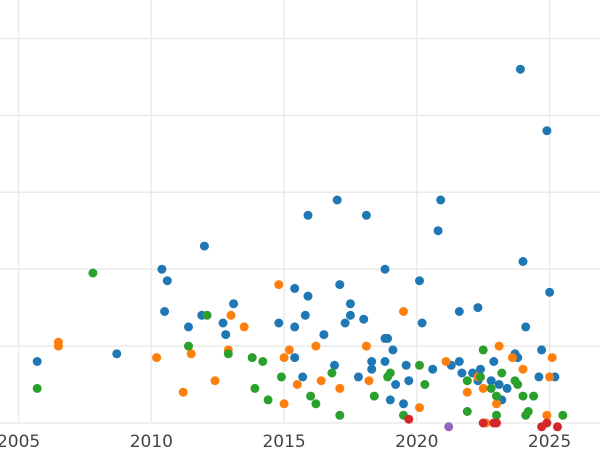 This screenshot has width=600, height=450. What do you see at coordinates (549, 441) in the screenshot?
I see `x-tick-label: 2025` at bounding box center [549, 441].